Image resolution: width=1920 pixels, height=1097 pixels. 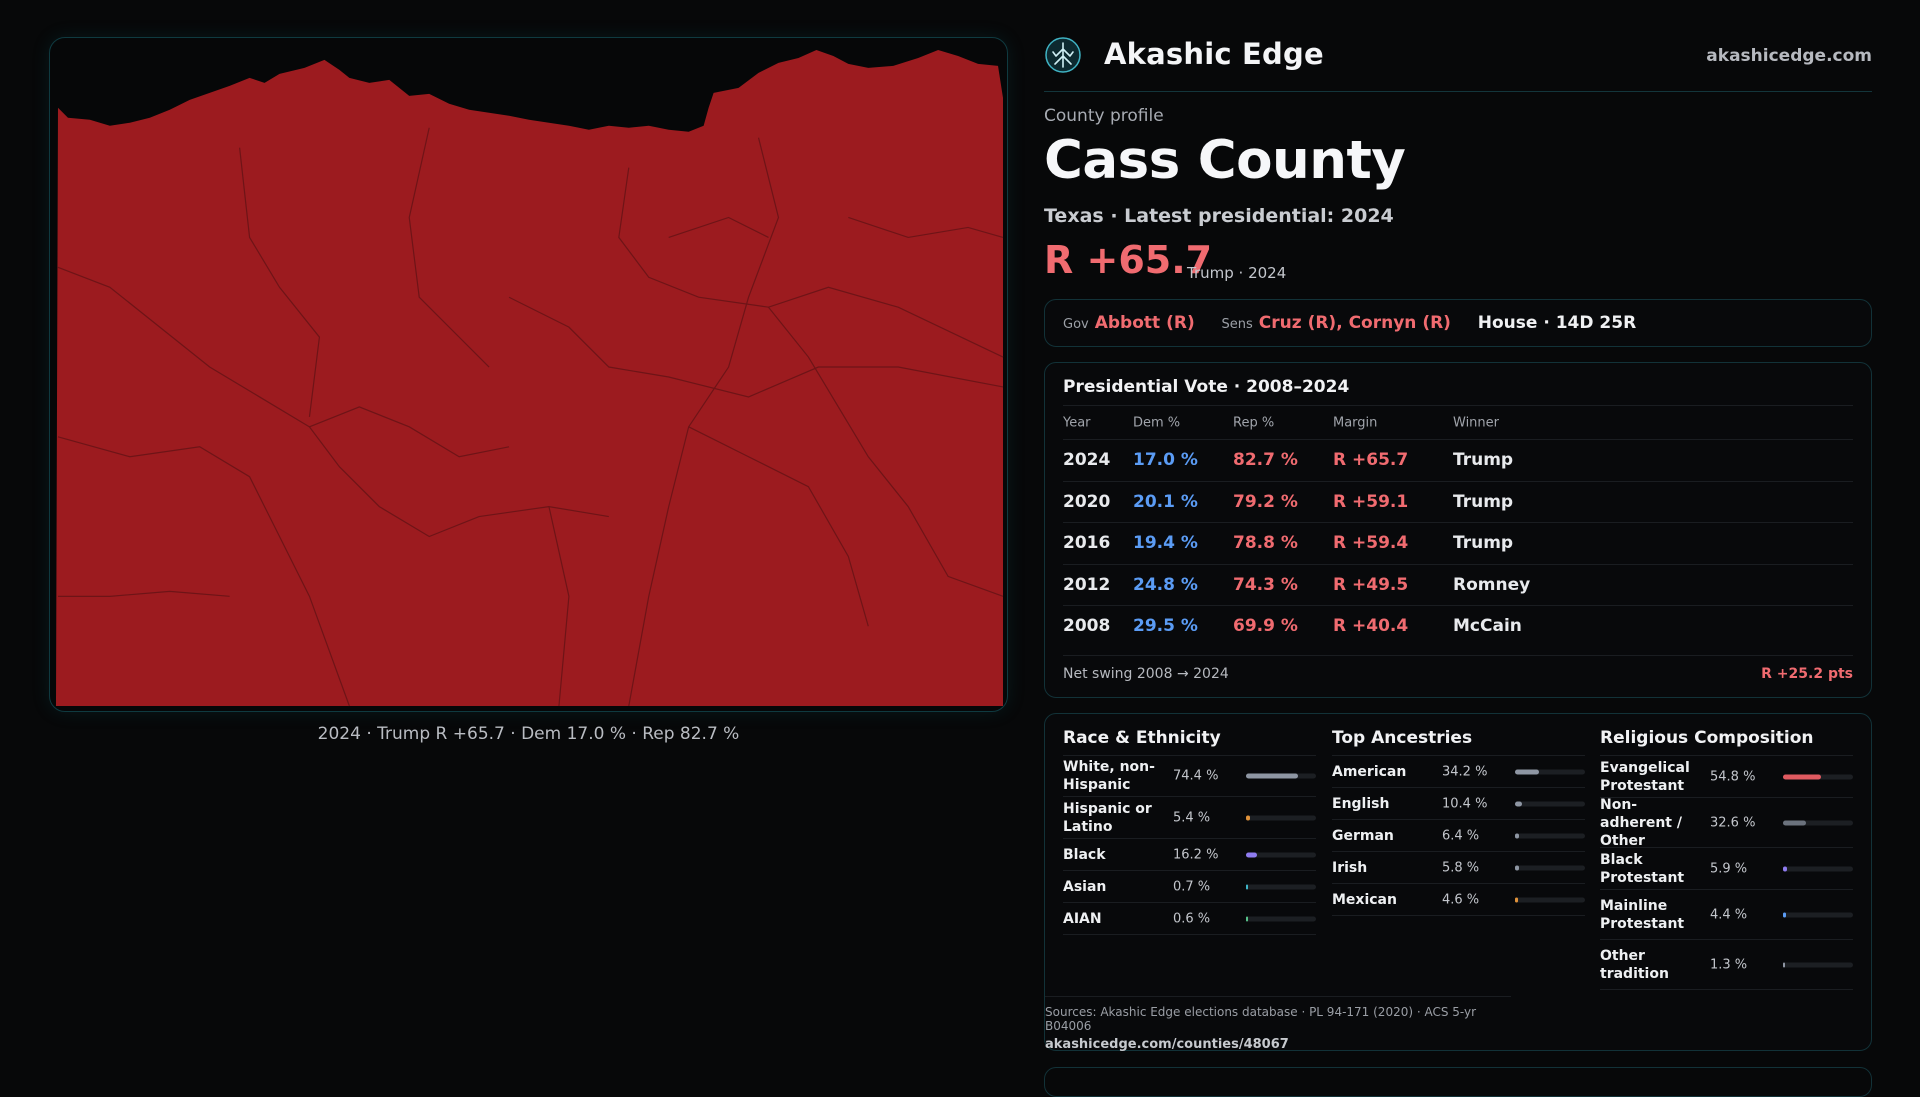 What do you see at coordinates (1458, 64) in the screenshot?
I see `brand-header: Akashic Edge akashicedge.com` at bounding box center [1458, 64].